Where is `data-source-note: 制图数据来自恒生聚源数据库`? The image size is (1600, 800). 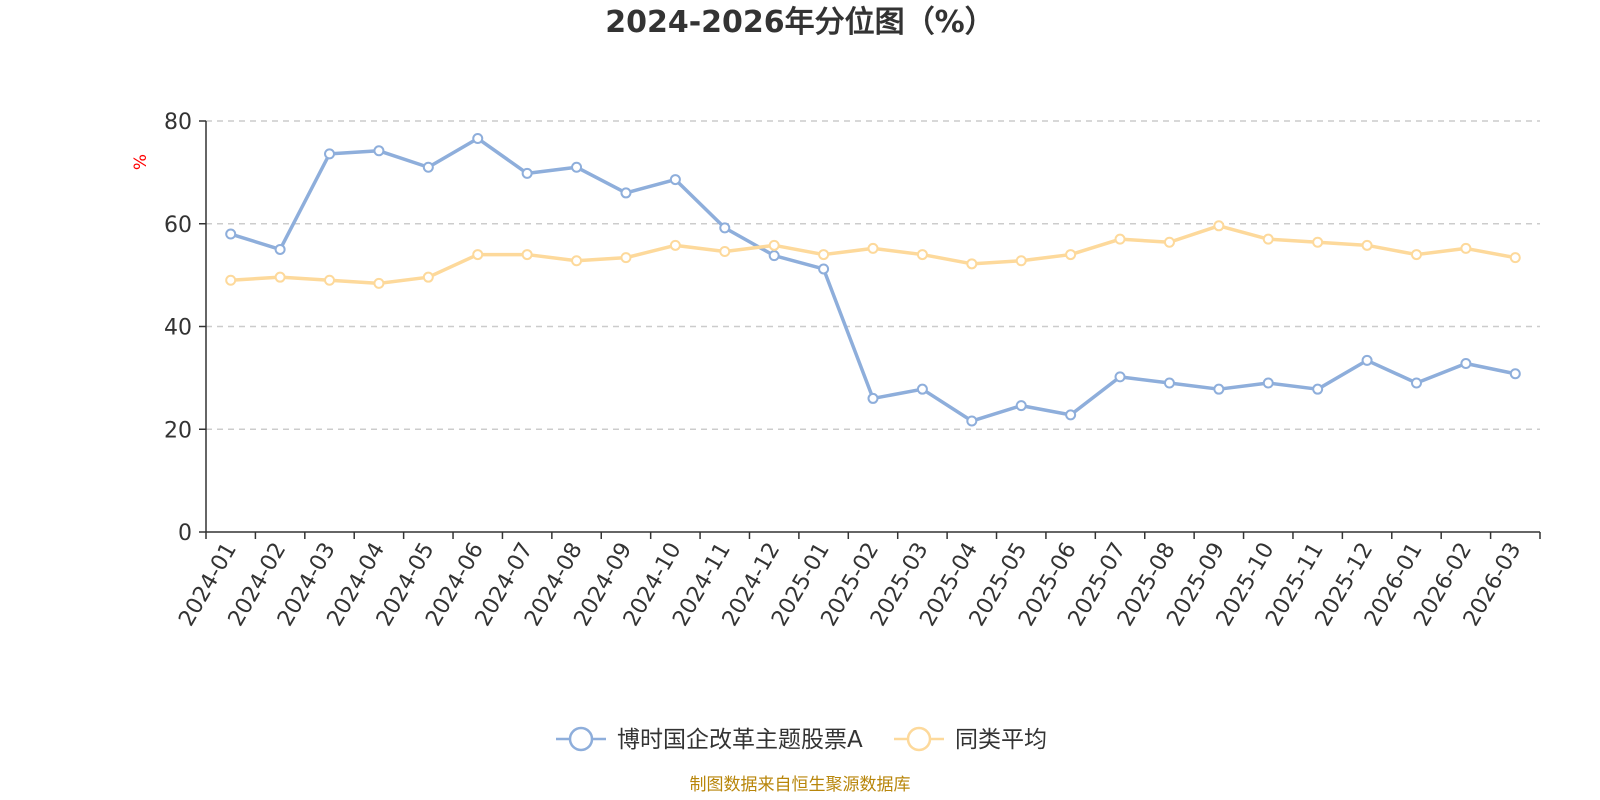 data-source-note: 制图数据来自恒生聚源数据库 is located at coordinates (800, 785).